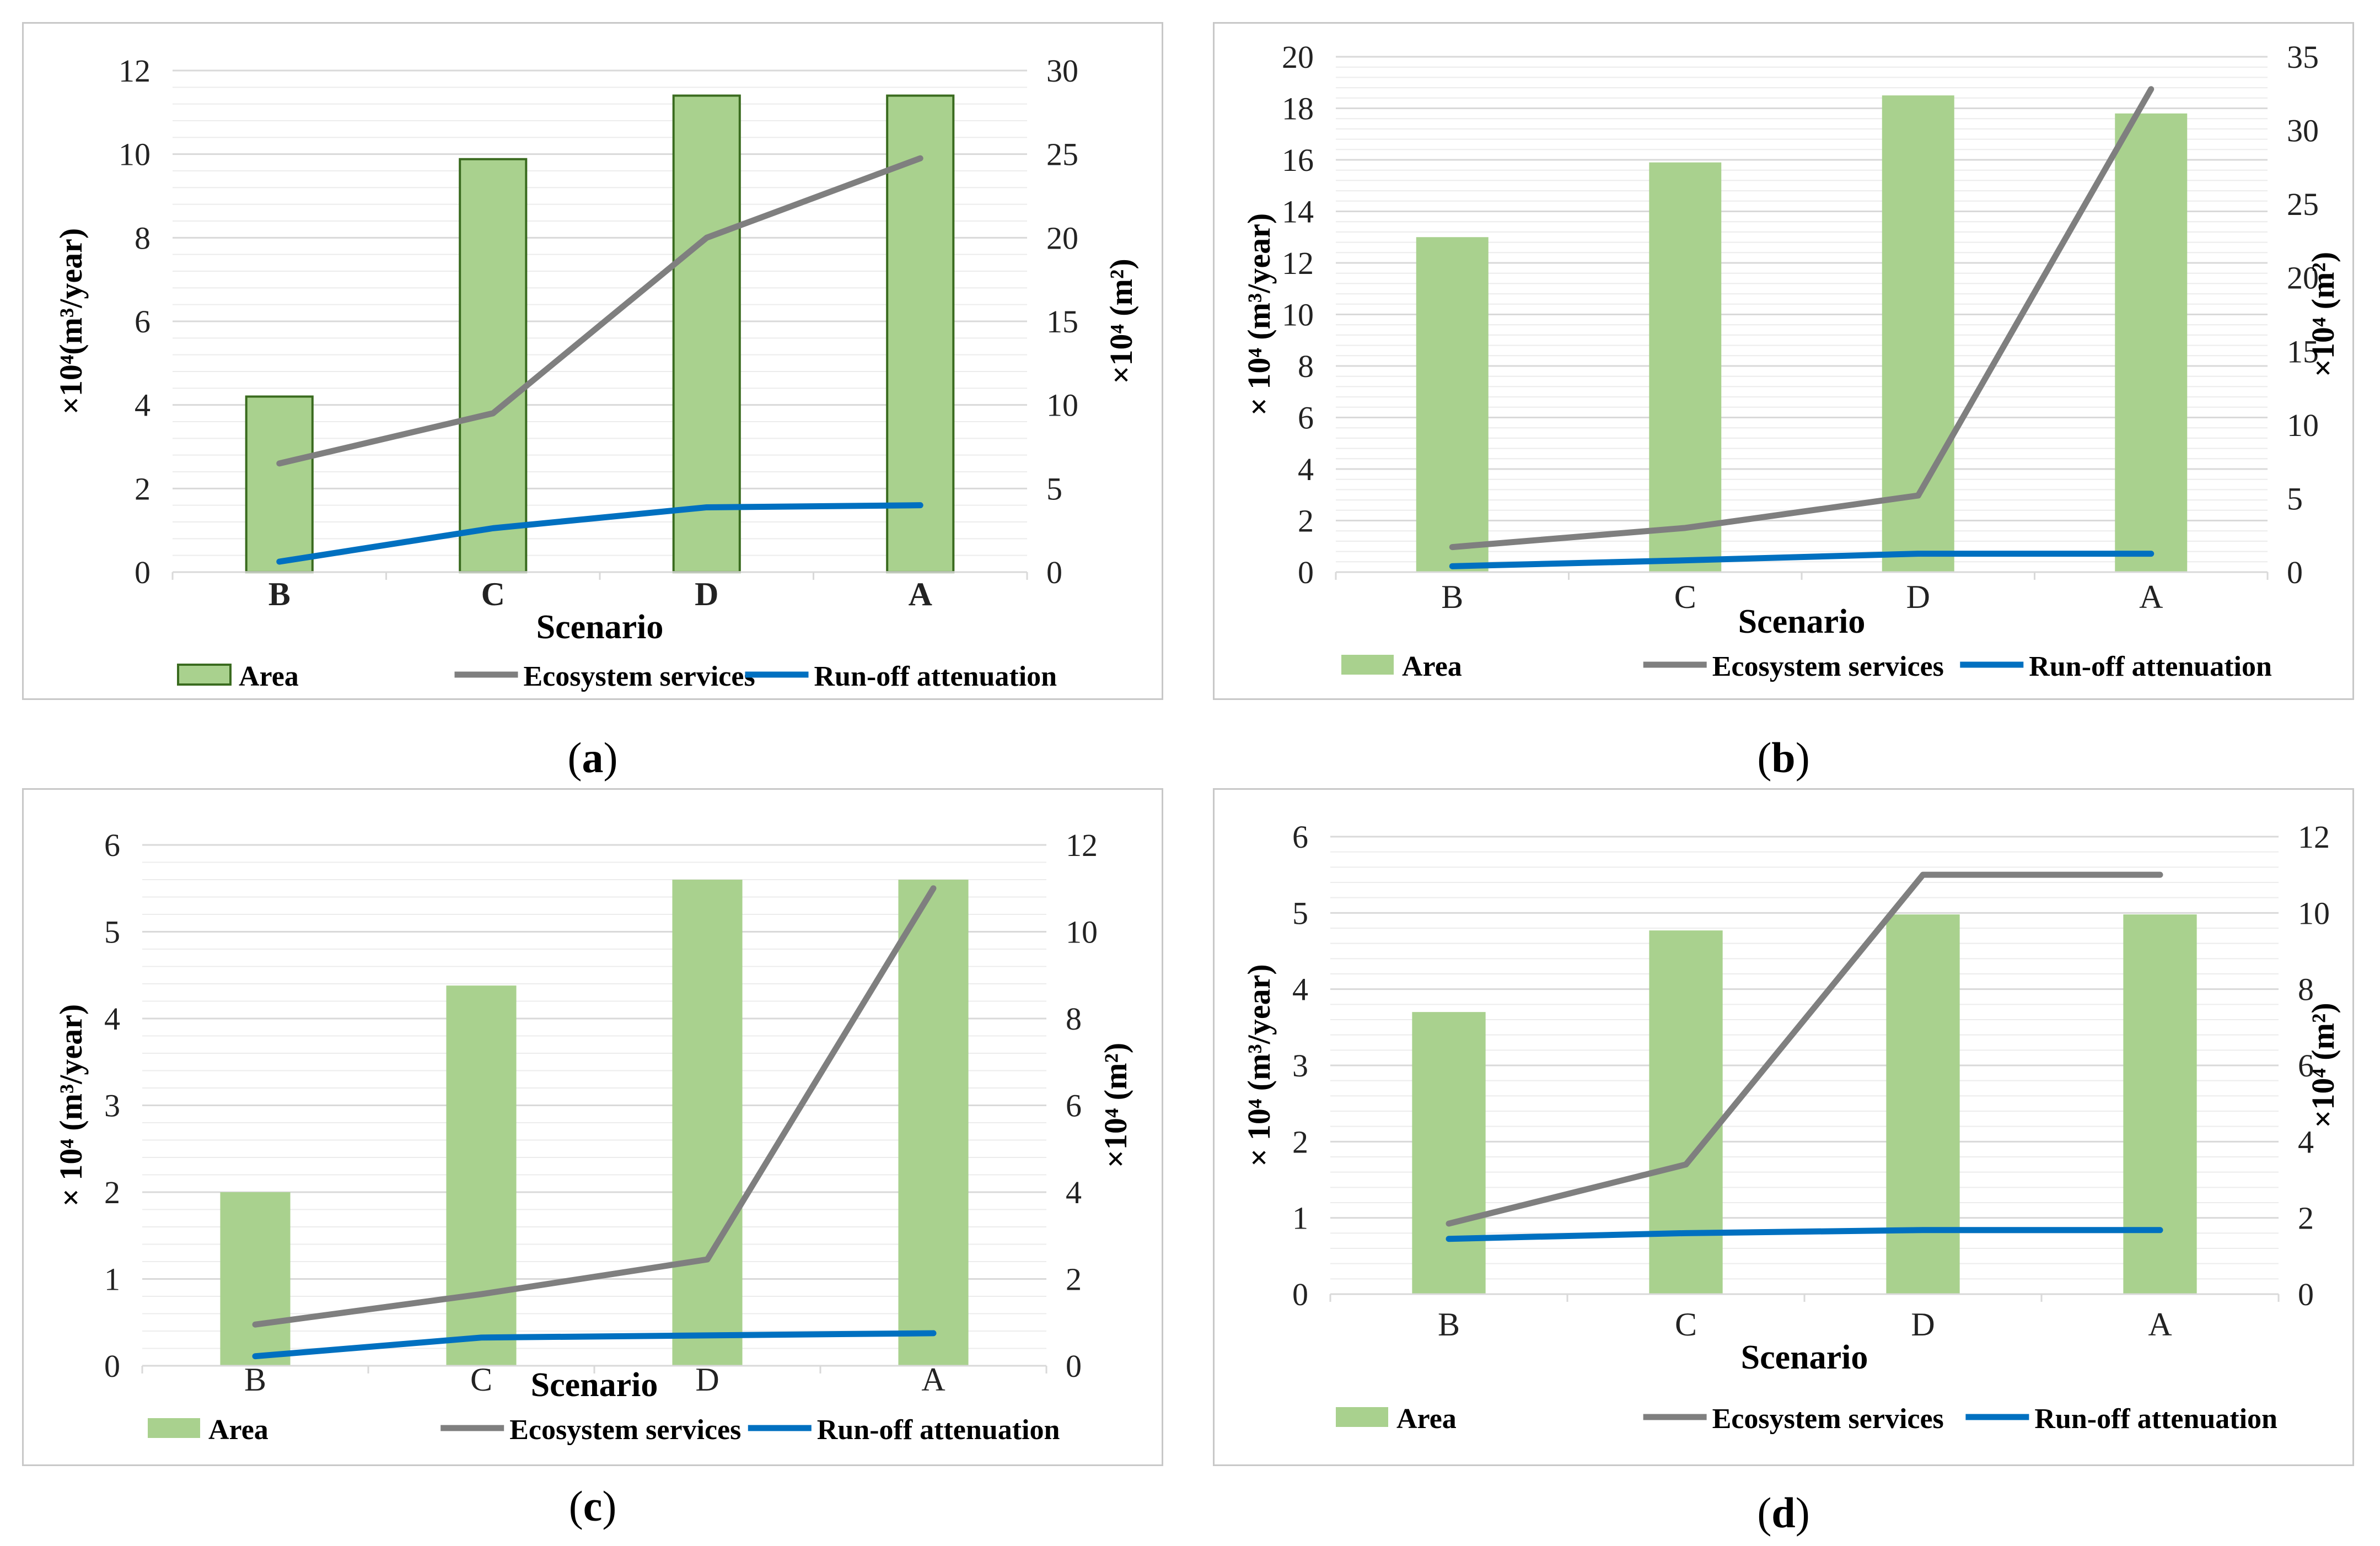 This screenshot has height=1546, width=2380. Describe the element at coordinates (593, 1506) in the screenshot. I see `caption-letter: c` at that location.